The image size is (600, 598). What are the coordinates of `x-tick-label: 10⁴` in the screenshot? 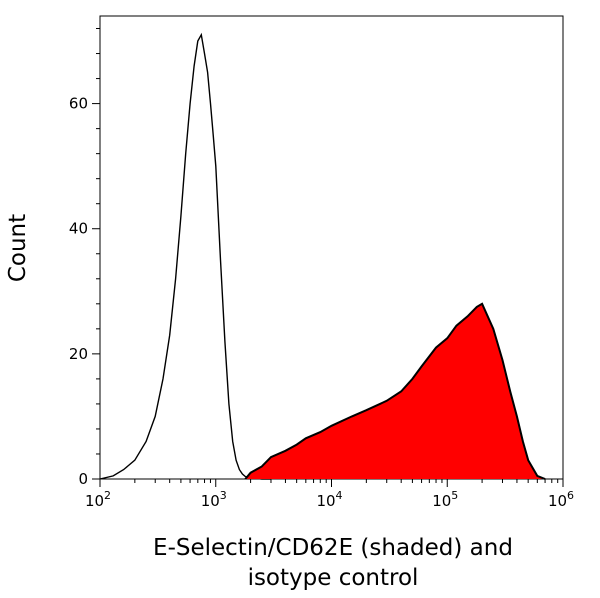 It's located at (329, 499).